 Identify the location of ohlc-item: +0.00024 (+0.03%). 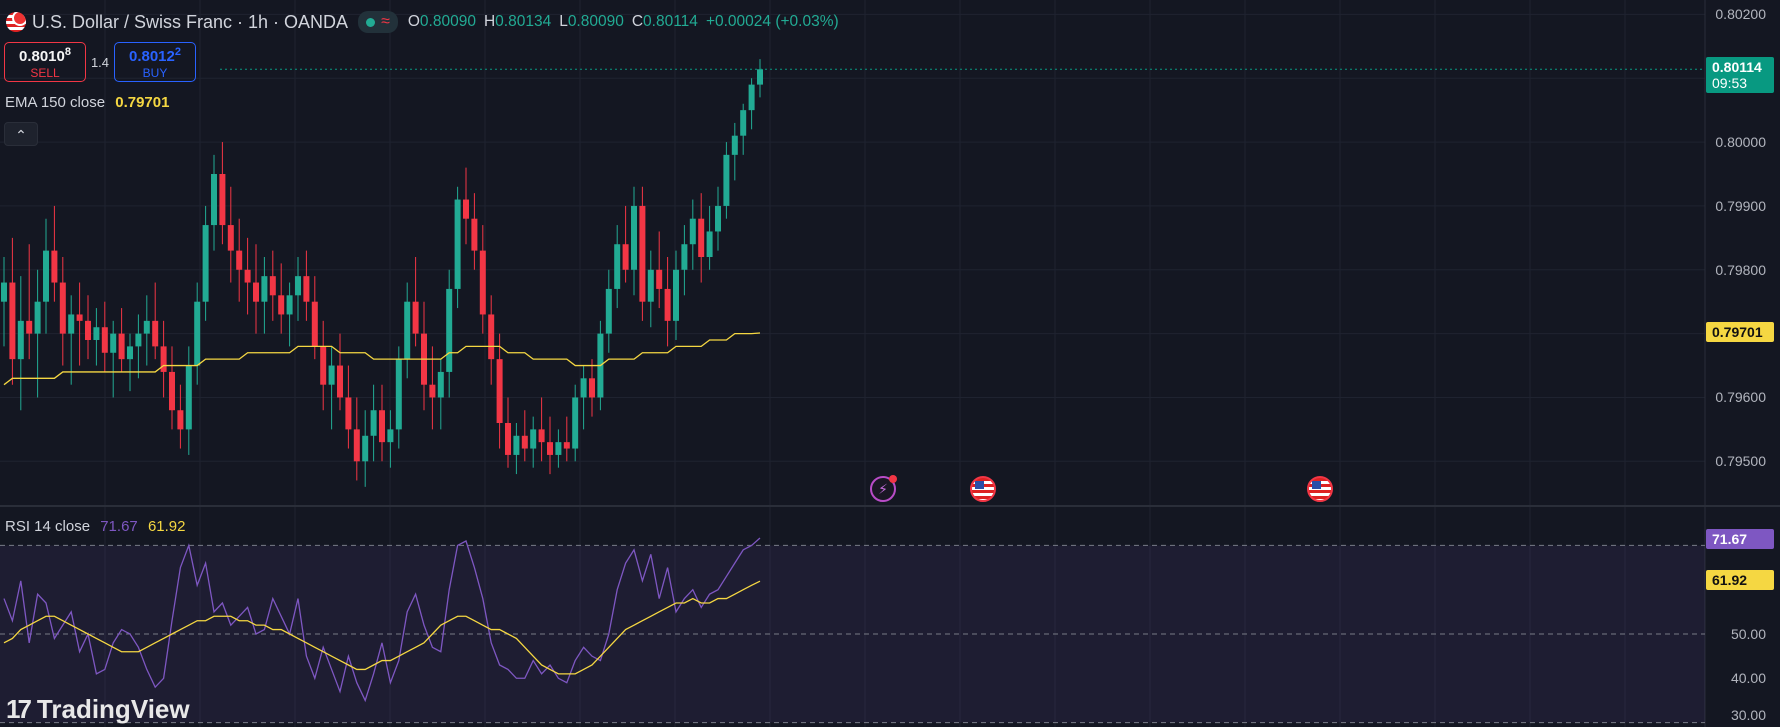
(772, 22).